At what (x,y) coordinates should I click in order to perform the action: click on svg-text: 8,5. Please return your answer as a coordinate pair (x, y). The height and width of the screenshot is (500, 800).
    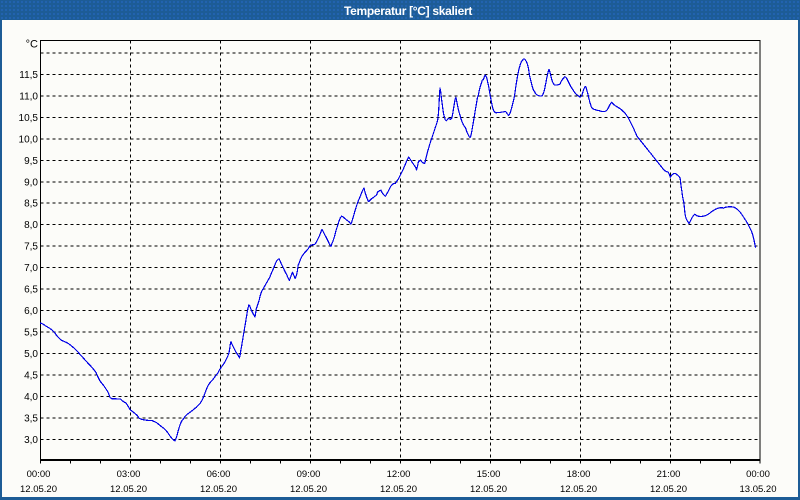
    Looking at the image, I should click on (31, 204).